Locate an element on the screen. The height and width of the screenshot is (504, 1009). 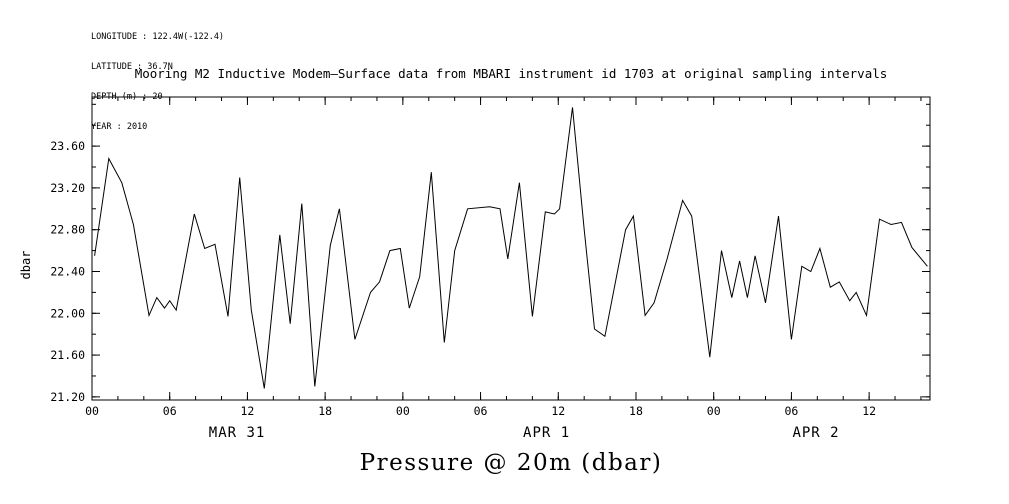
metadata-year: YEAR : 2010 is located at coordinates (119, 127).